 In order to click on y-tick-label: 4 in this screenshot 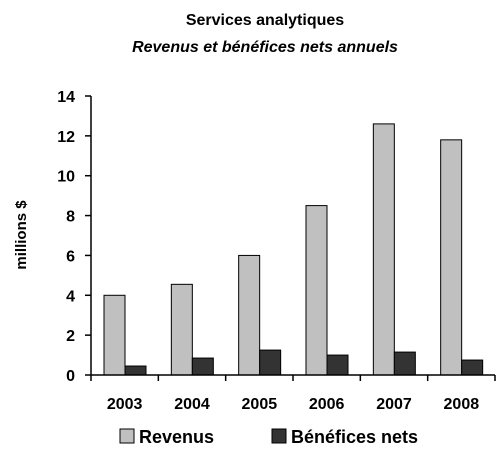, I will do `click(70, 296)`.